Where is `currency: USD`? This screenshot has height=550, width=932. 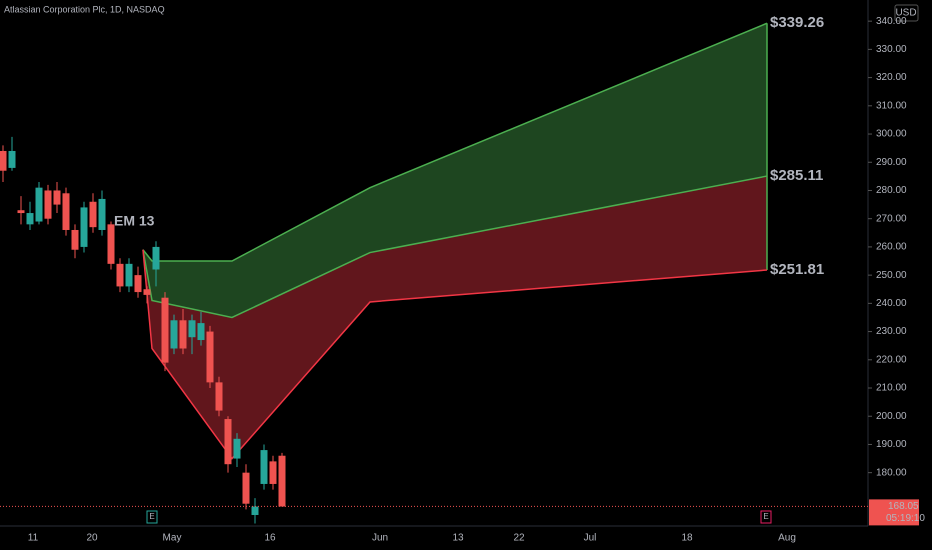
currency: USD is located at coordinates (905, 13).